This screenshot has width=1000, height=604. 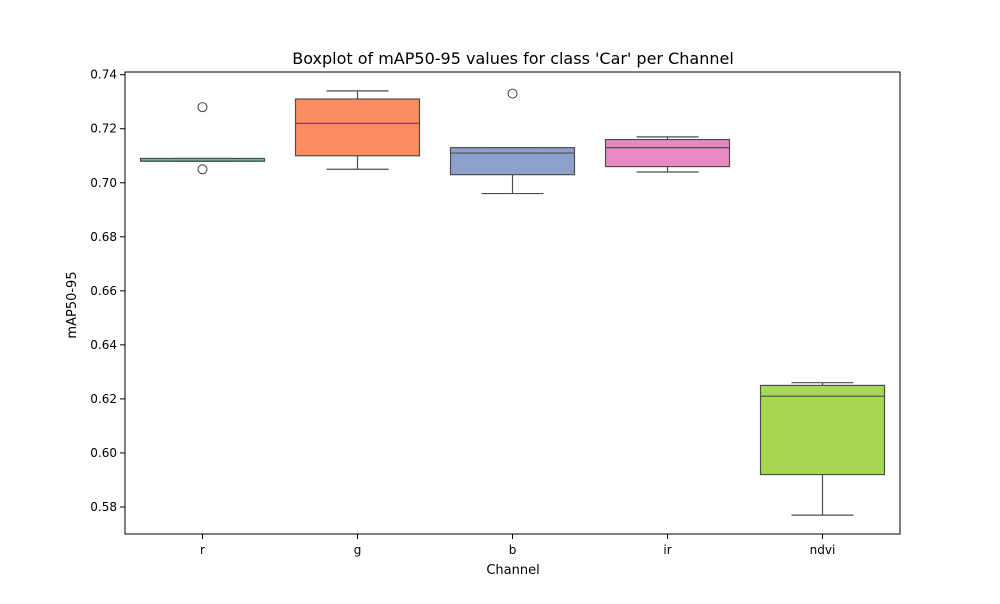 I want to click on x-tick-label: ndvi, so click(x=823, y=550).